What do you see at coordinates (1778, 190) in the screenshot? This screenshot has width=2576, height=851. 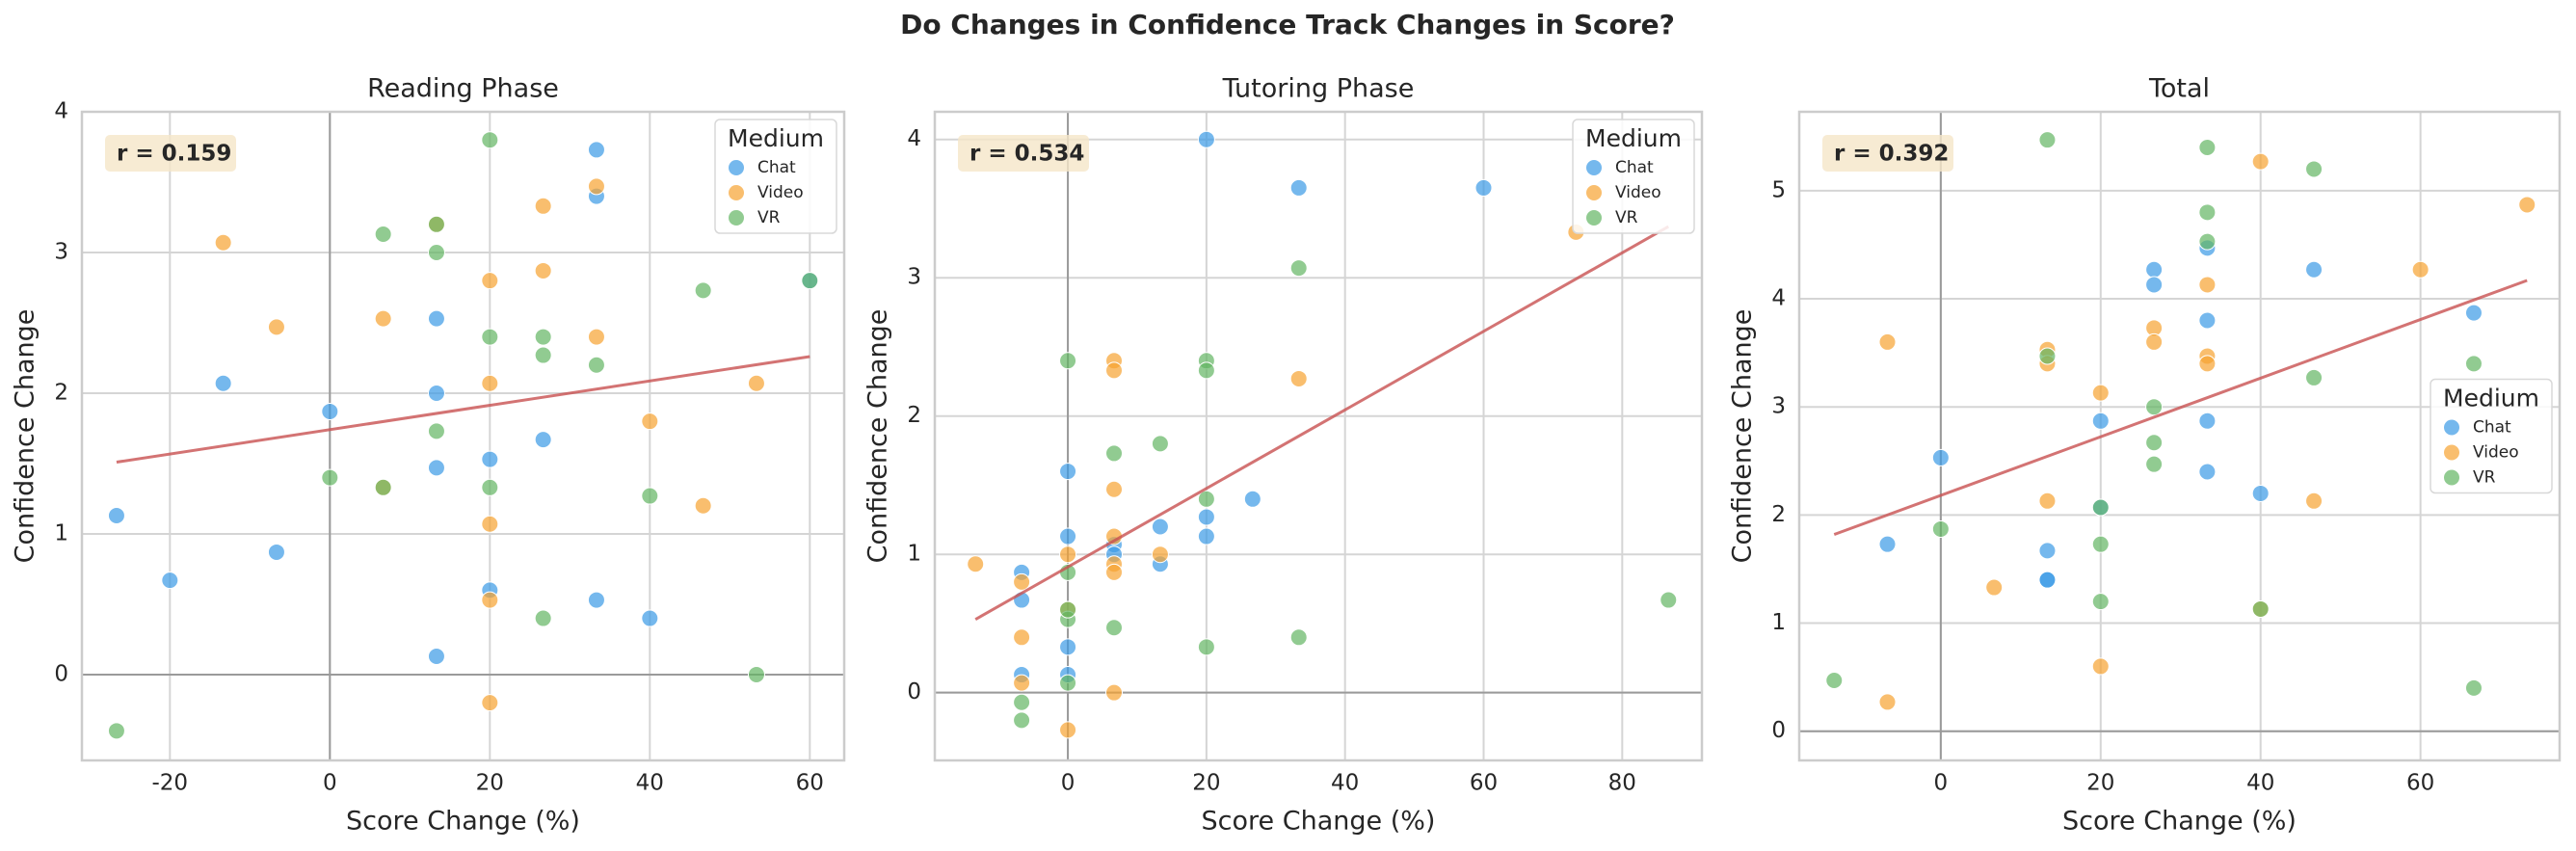 I see `y-tick-label: 5` at bounding box center [1778, 190].